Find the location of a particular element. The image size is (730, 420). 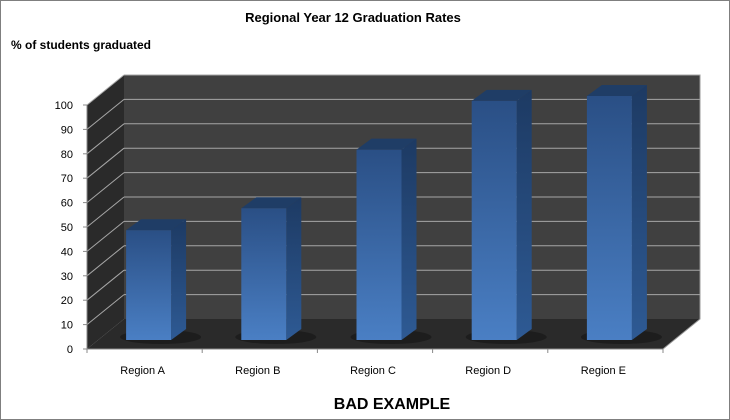

chart-title: Regional Year 12 Graduation Rates is located at coordinates (353, 17).